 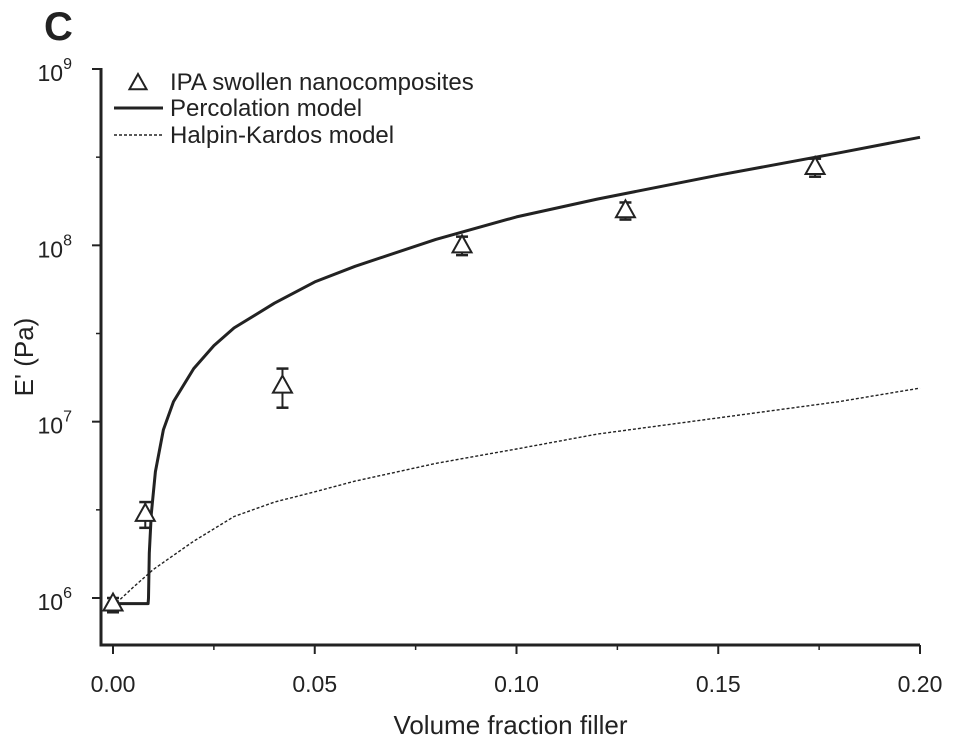 I want to click on legend-label-series-2: Halpin-Kardos model, so click(x=282, y=135).